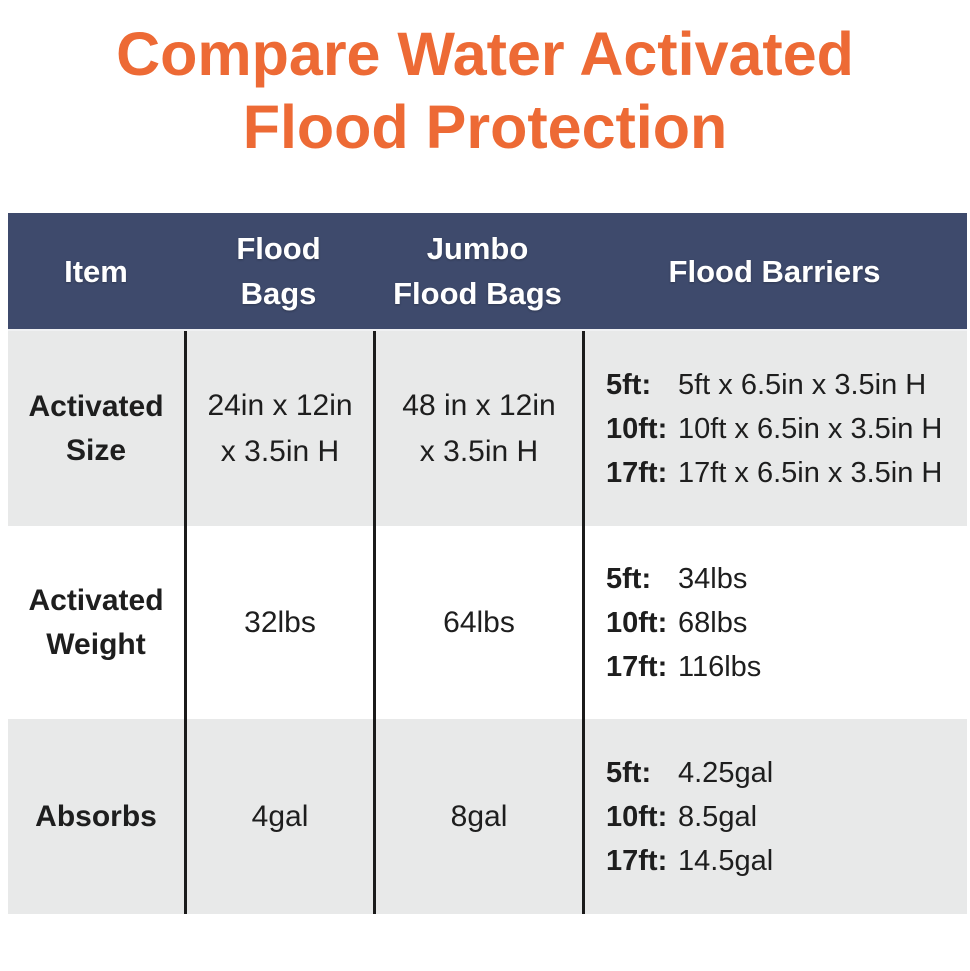 This screenshot has width=970, height=971. Describe the element at coordinates (774, 816) in the screenshot. I see `cell-flood-barriers-absorbs: 5ft: 4.25gal 10ft: 8.5gal 17ft: 14.5gal` at that location.